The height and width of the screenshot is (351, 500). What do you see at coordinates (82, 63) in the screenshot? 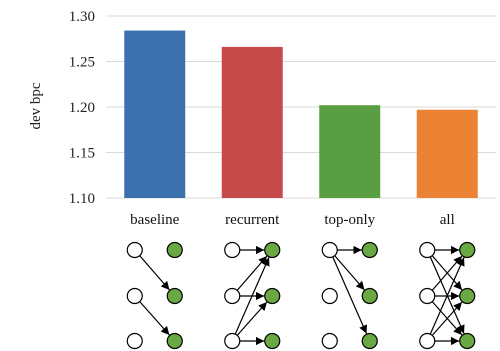
I see `y-tick-label: 1.25` at bounding box center [82, 63].